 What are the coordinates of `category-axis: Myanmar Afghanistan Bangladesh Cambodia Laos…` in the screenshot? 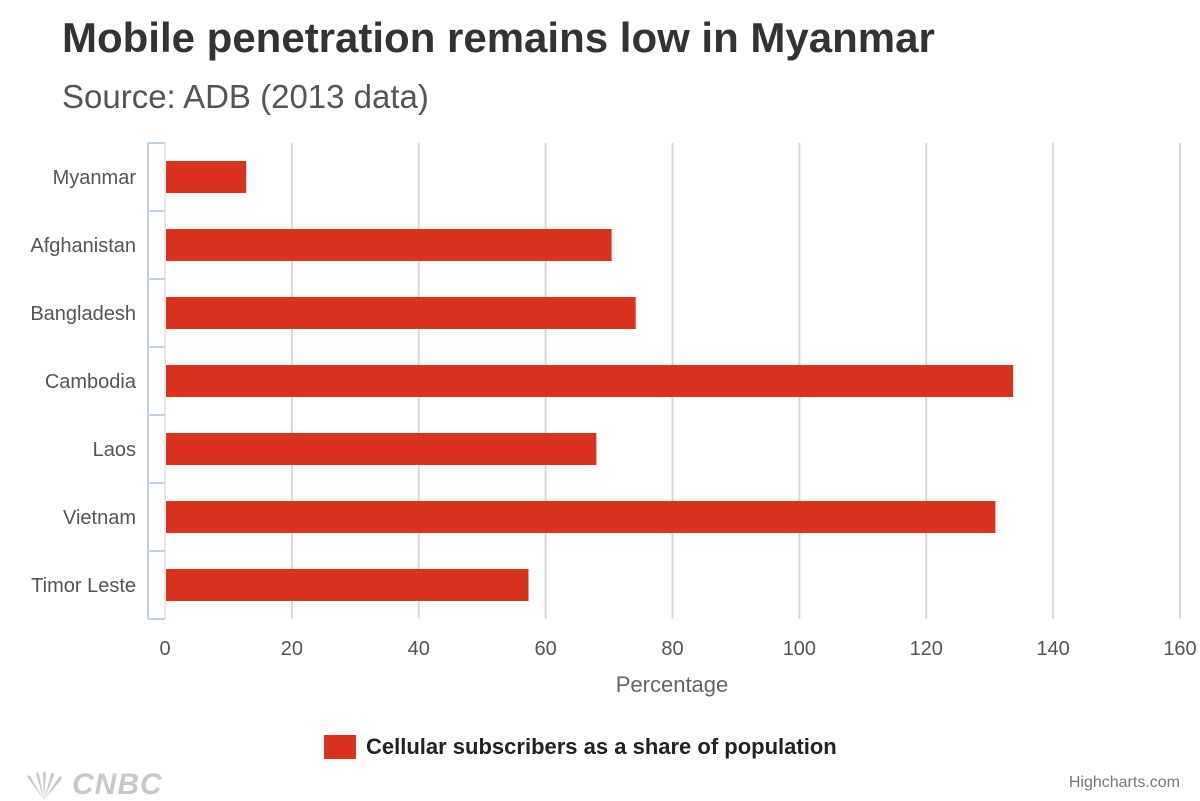 It's located at (98, 381).